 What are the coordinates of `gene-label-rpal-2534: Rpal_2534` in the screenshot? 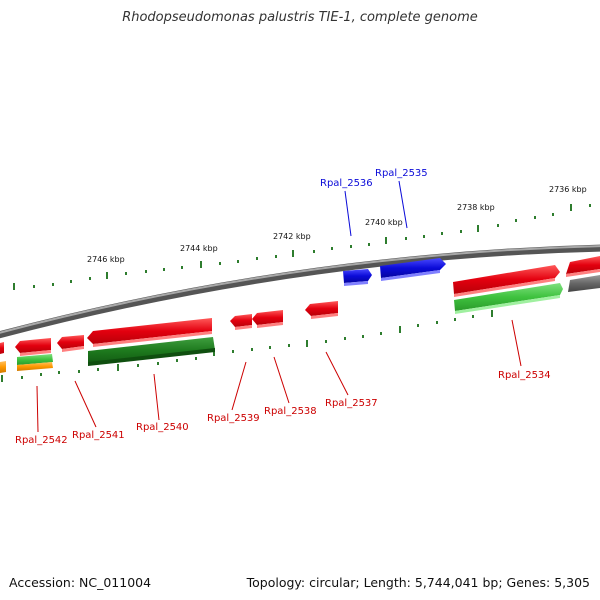 It's located at (524, 375).